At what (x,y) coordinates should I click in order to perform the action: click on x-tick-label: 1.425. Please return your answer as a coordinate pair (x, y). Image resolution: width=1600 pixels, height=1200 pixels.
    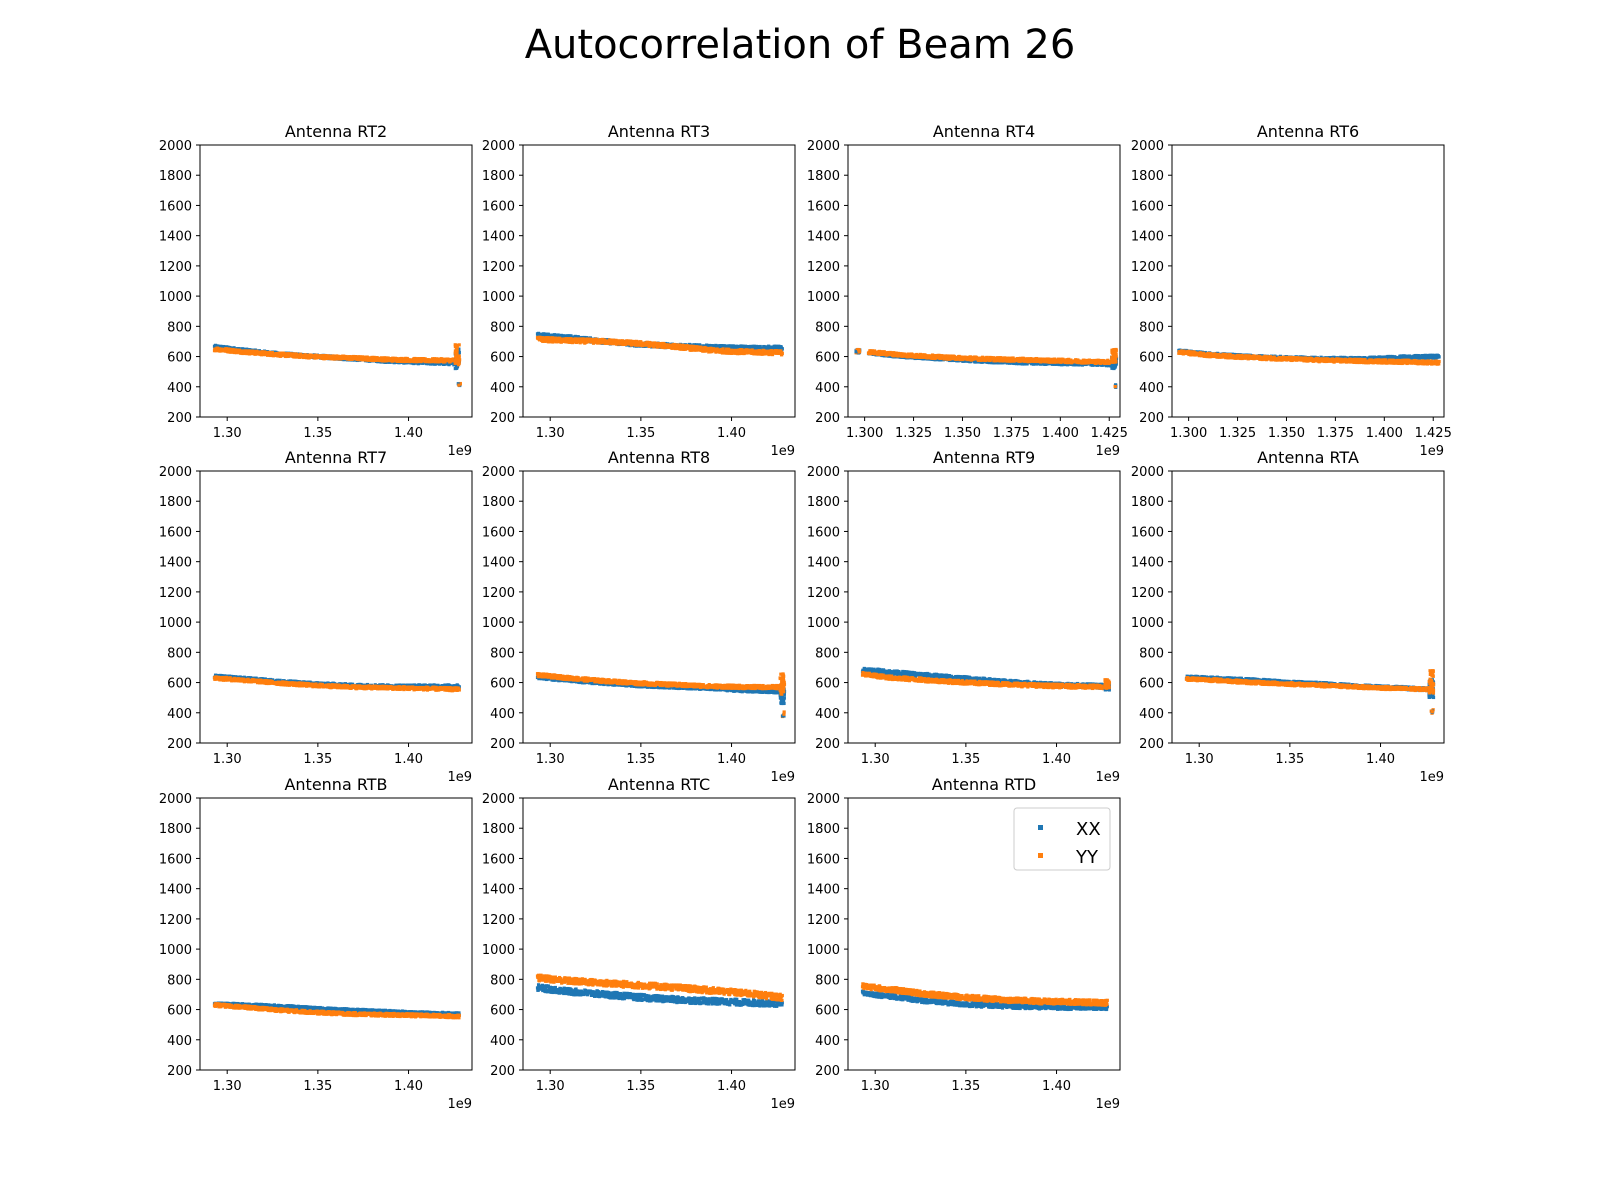
    Looking at the image, I should click on (1109, 433).